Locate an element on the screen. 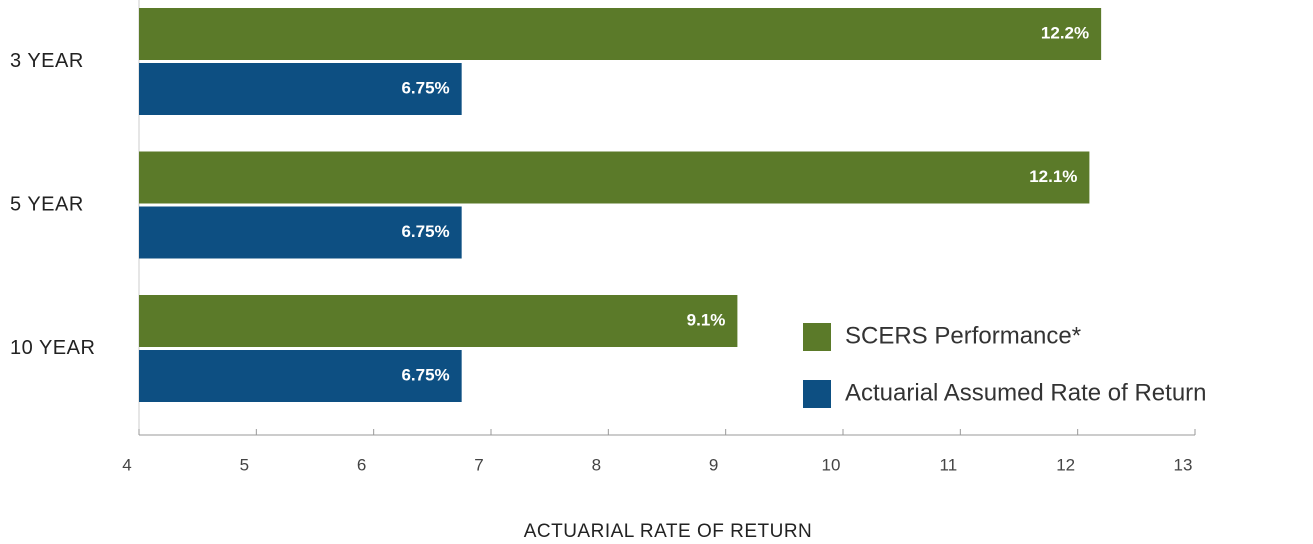 This screenshot has width=1313, height=544. x-tick-label: 12 is located at coordinates (1065, 464).